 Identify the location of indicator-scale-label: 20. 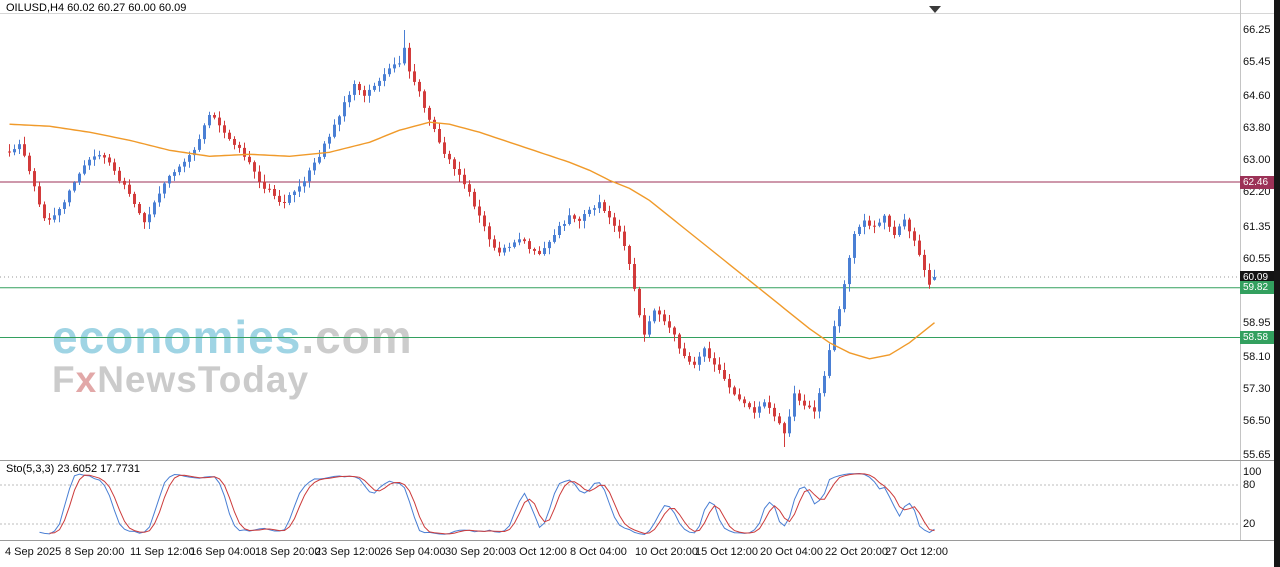
(1249, 524).